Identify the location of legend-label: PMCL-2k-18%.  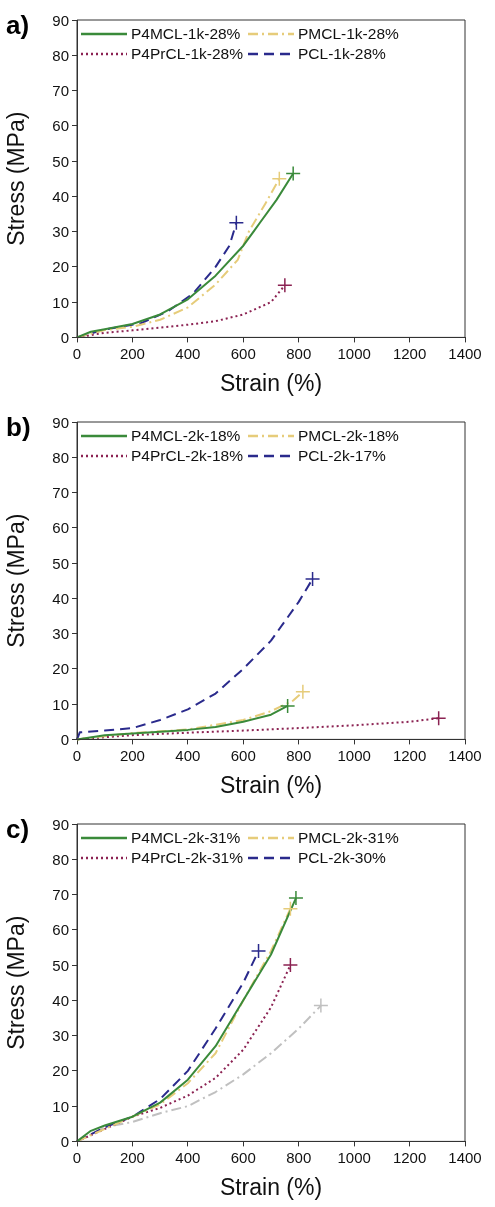
(348, 436).